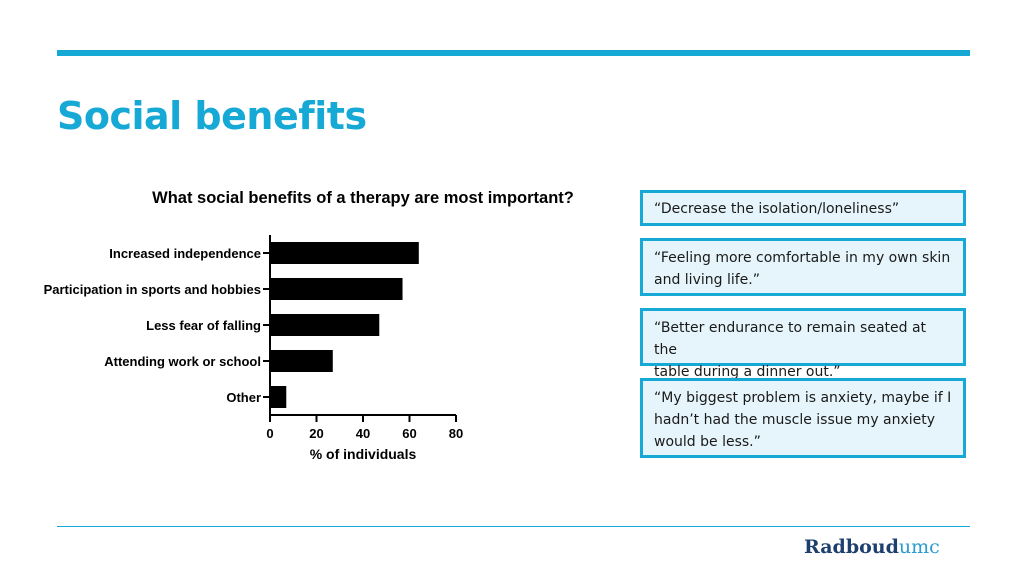  I want to click on x-tick-label: 40, so click(363, 433).